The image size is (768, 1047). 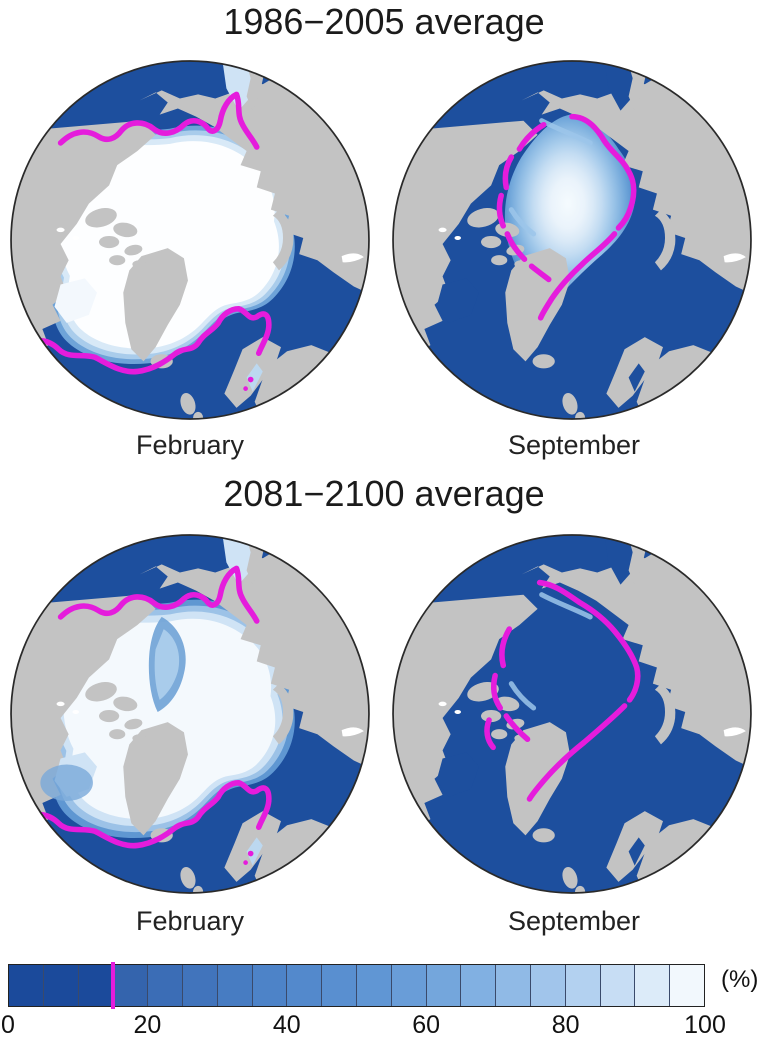 I want to click on colorbar-segments, so click(x=356, y=985).